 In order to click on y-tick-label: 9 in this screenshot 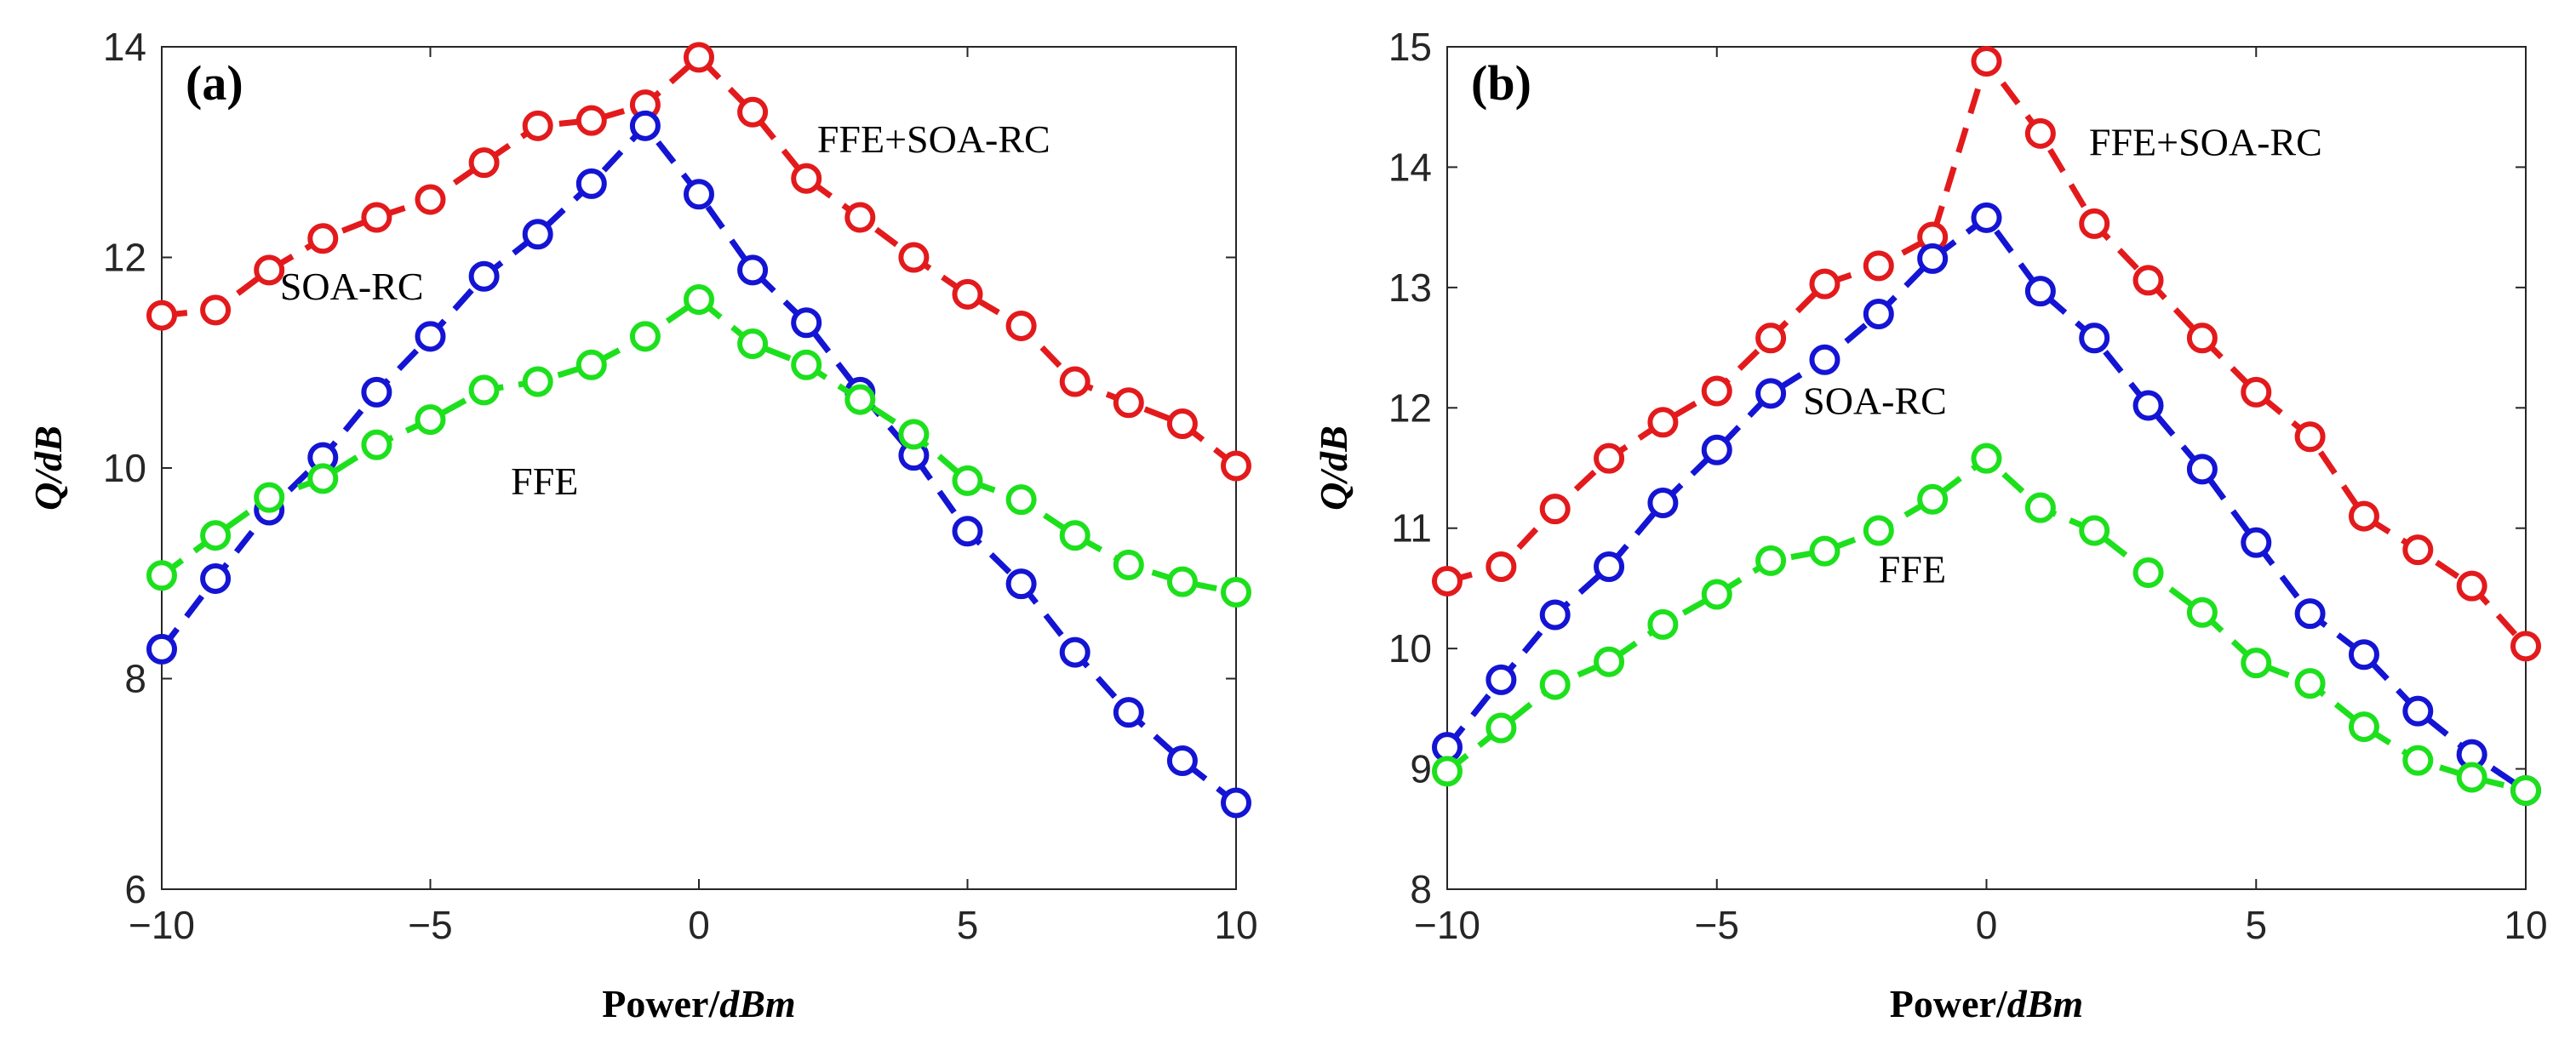, I will do `click(1421, 769)`.